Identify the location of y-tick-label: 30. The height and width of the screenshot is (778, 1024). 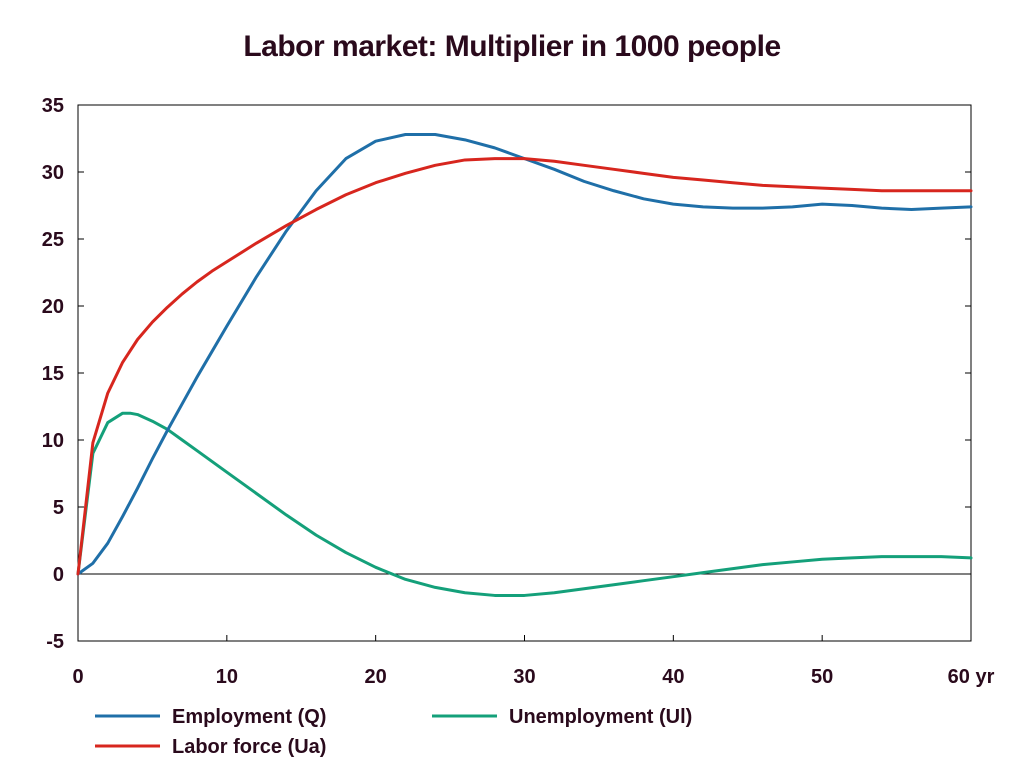
(53, 173).